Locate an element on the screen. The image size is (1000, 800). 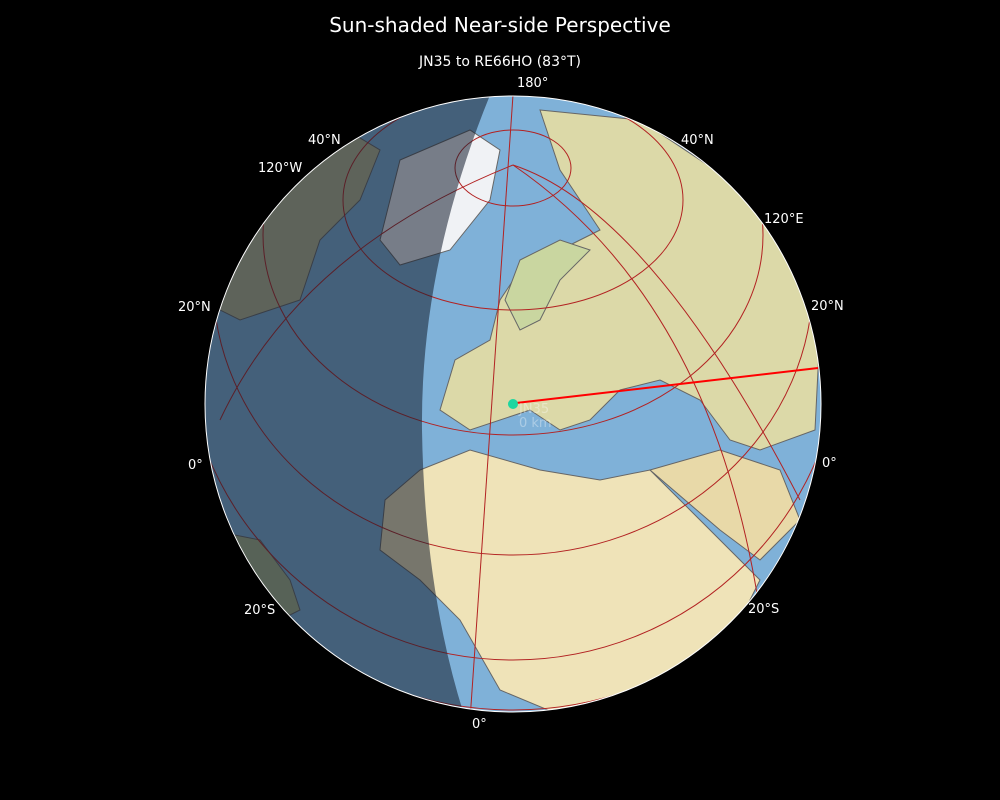
label-bottom: 0° is located at coordinates (479, 724).